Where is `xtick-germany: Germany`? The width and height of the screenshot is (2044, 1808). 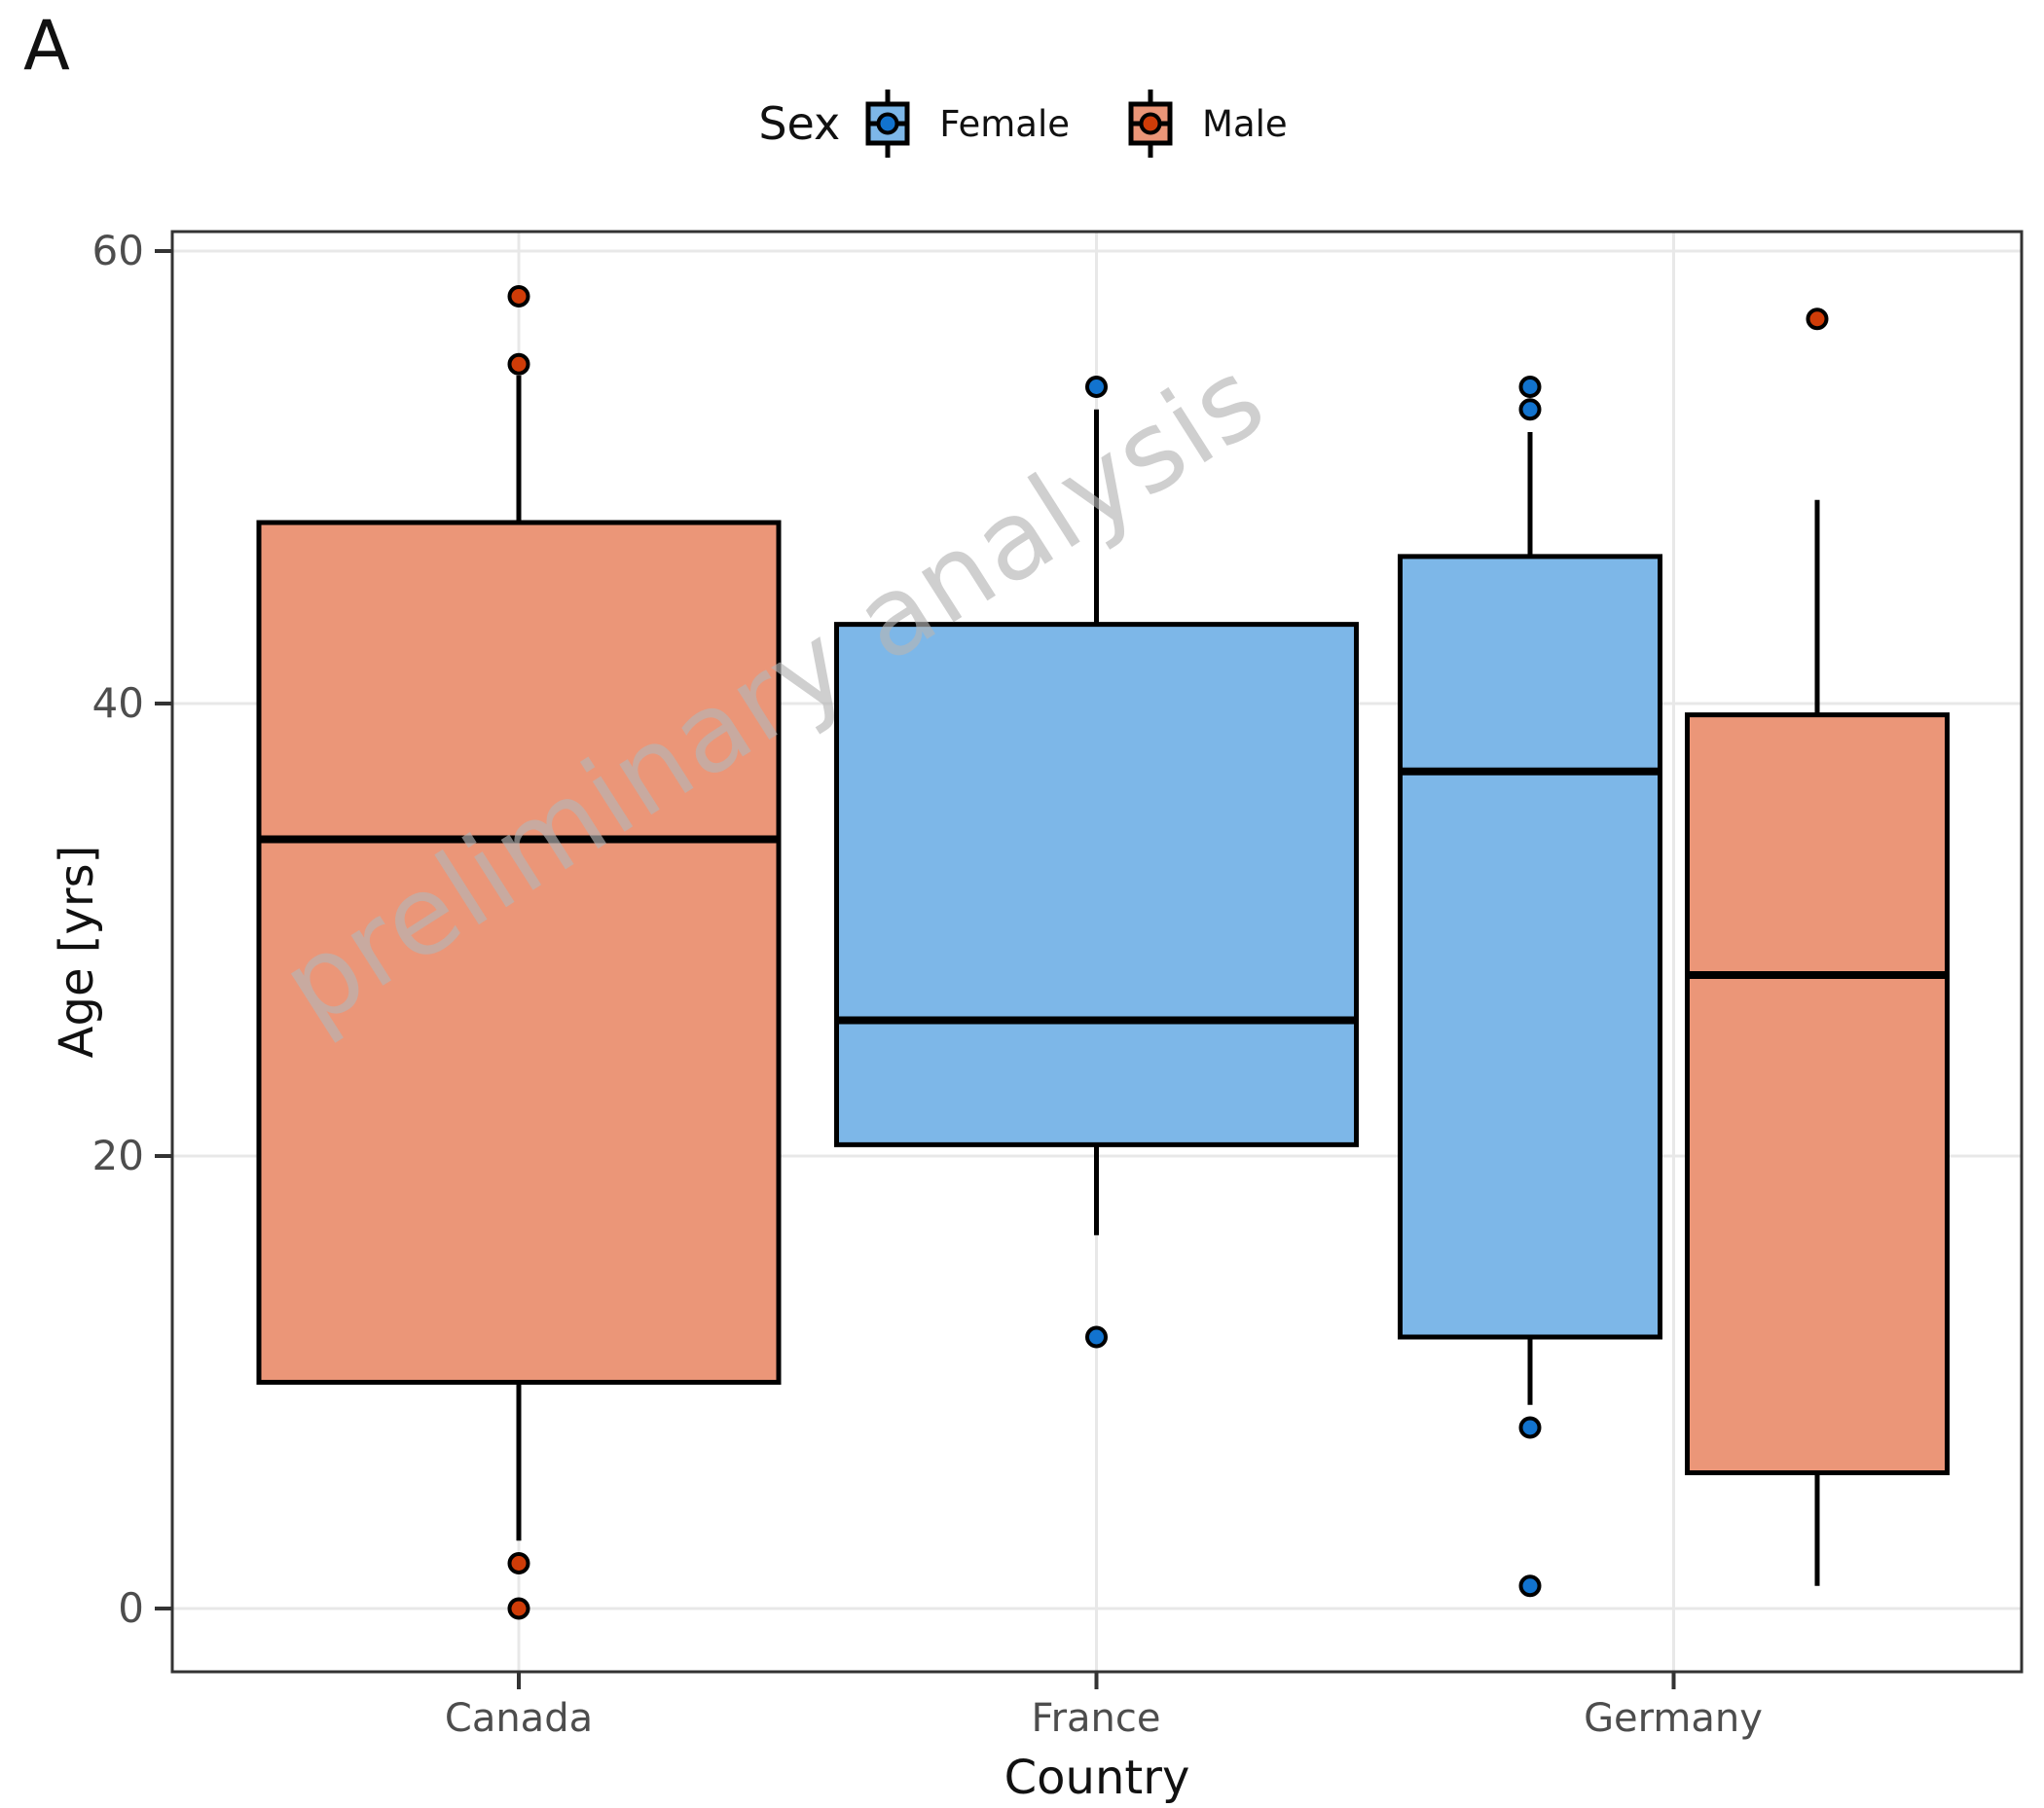 xtick-germany: Germany is located at coordinates (1674, 1718).